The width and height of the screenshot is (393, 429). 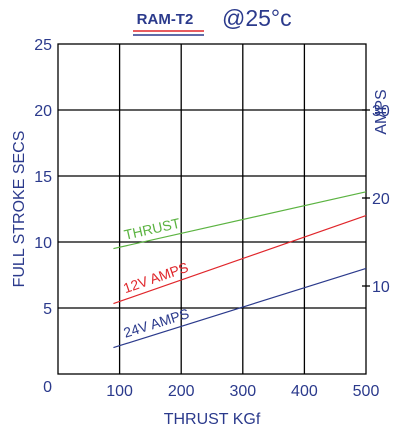 What do you see at coordinates (212, 20) in the screenshot?
I see `chart-title: RAM-T2 @25°c` at bounding box center [212, 20].